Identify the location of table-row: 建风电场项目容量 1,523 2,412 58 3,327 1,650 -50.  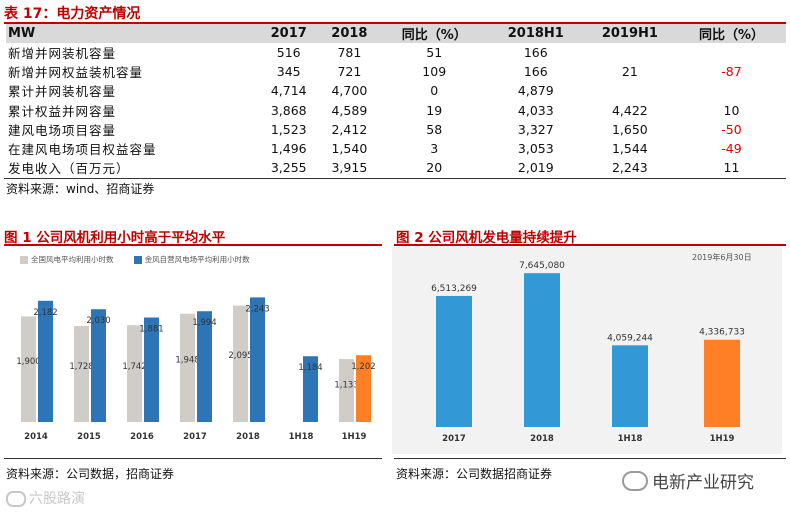
(396, 129).